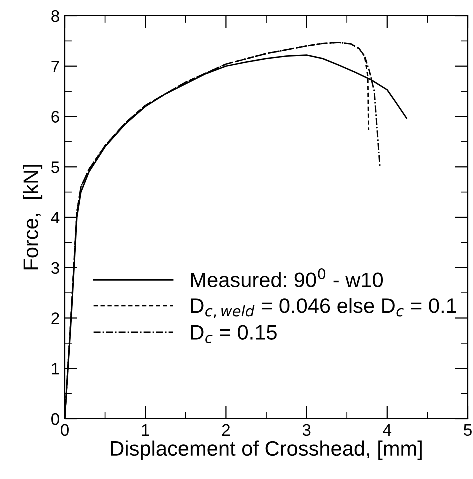  What do you see at coordinates (56, 419) in the screenshot?
I see `y-tick-label: 0` at bounding box center [56, 419].